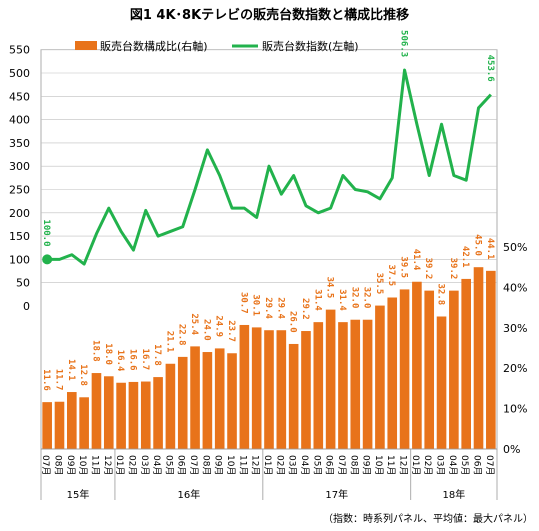  Describe the element at coordinates (78, 494) in the screenshot. I see `year-label: 15年` at that location.